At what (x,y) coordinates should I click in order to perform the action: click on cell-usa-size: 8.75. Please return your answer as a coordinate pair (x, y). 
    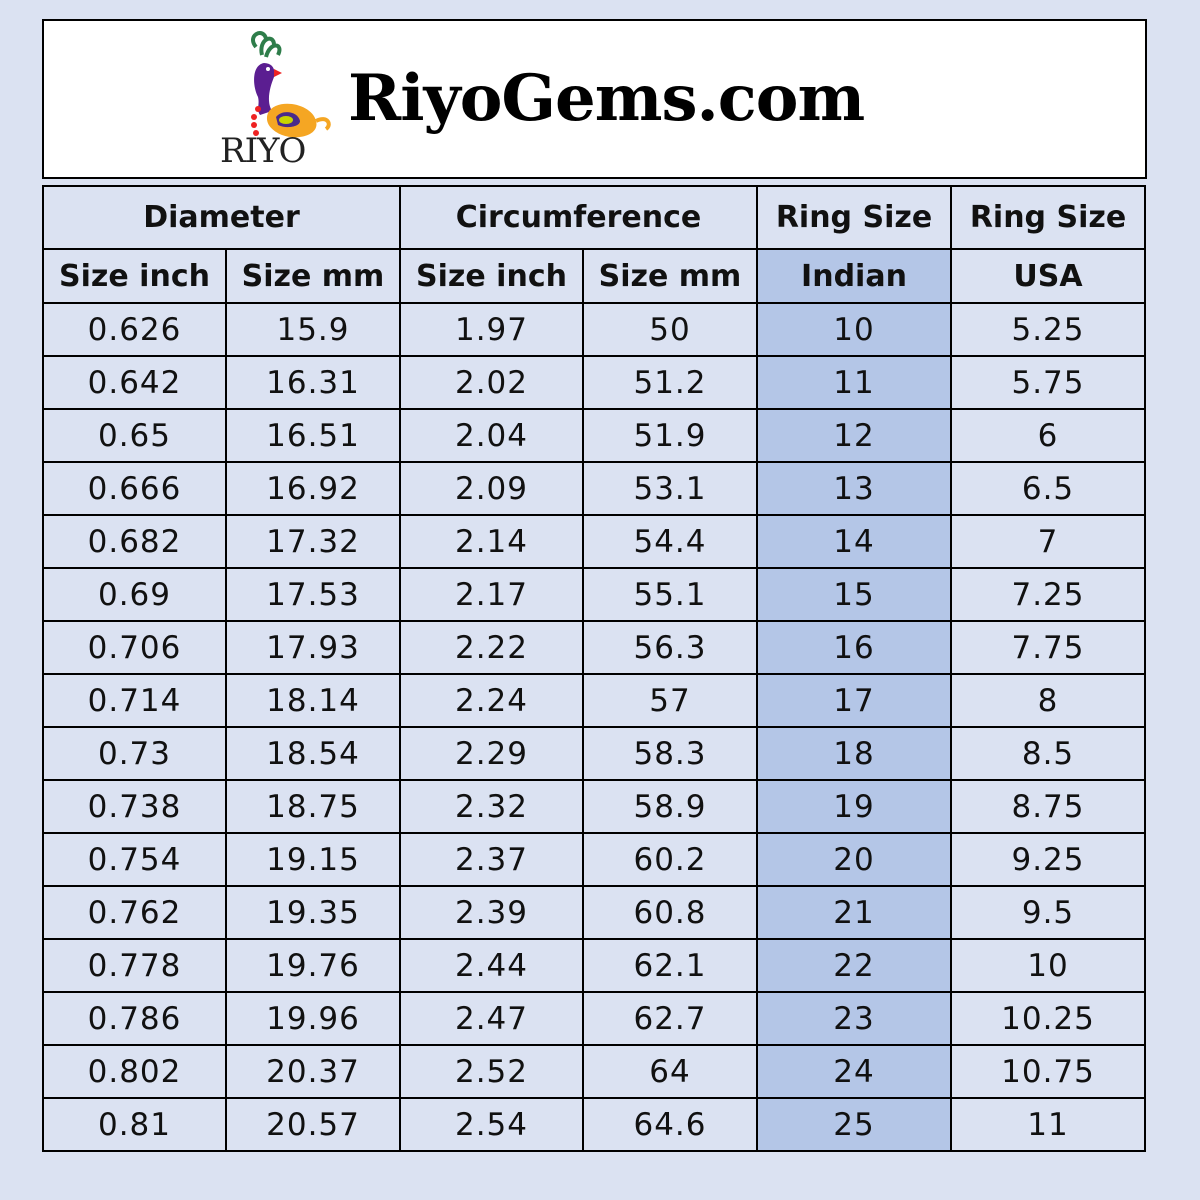
    Looking at the image, I should click on (1048, 806).